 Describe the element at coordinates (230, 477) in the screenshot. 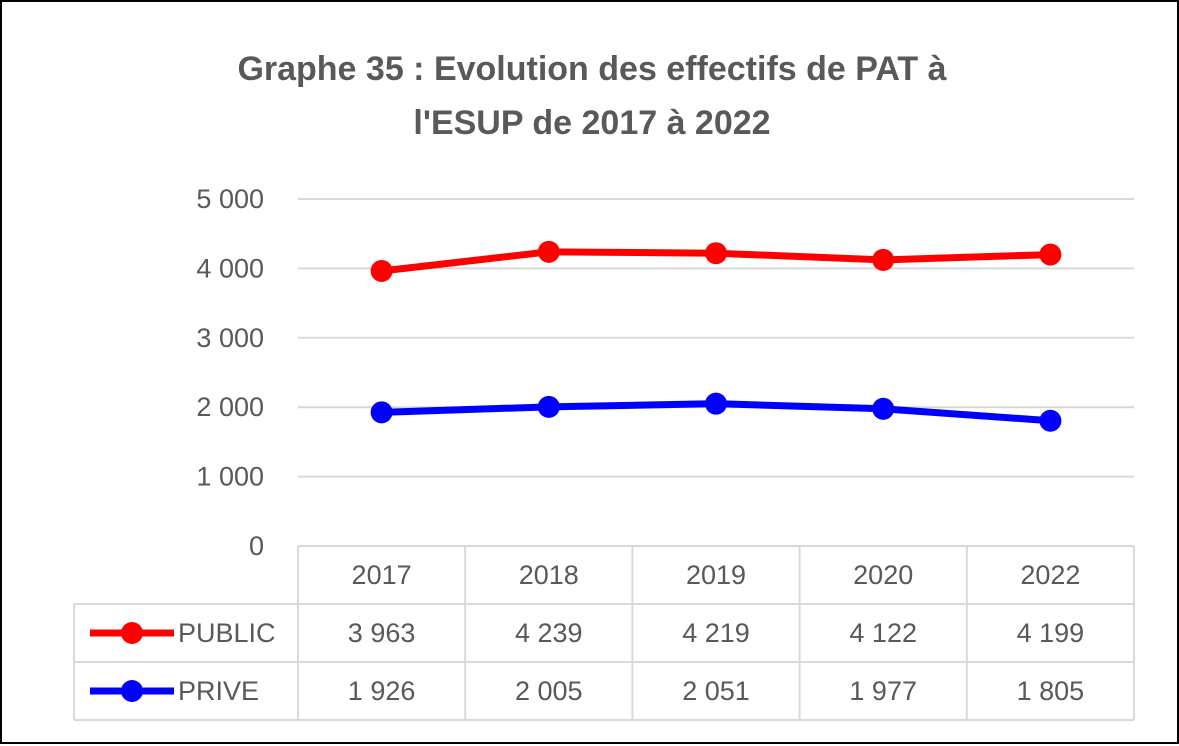

I see `y-tick-label: 1 000` at that location.